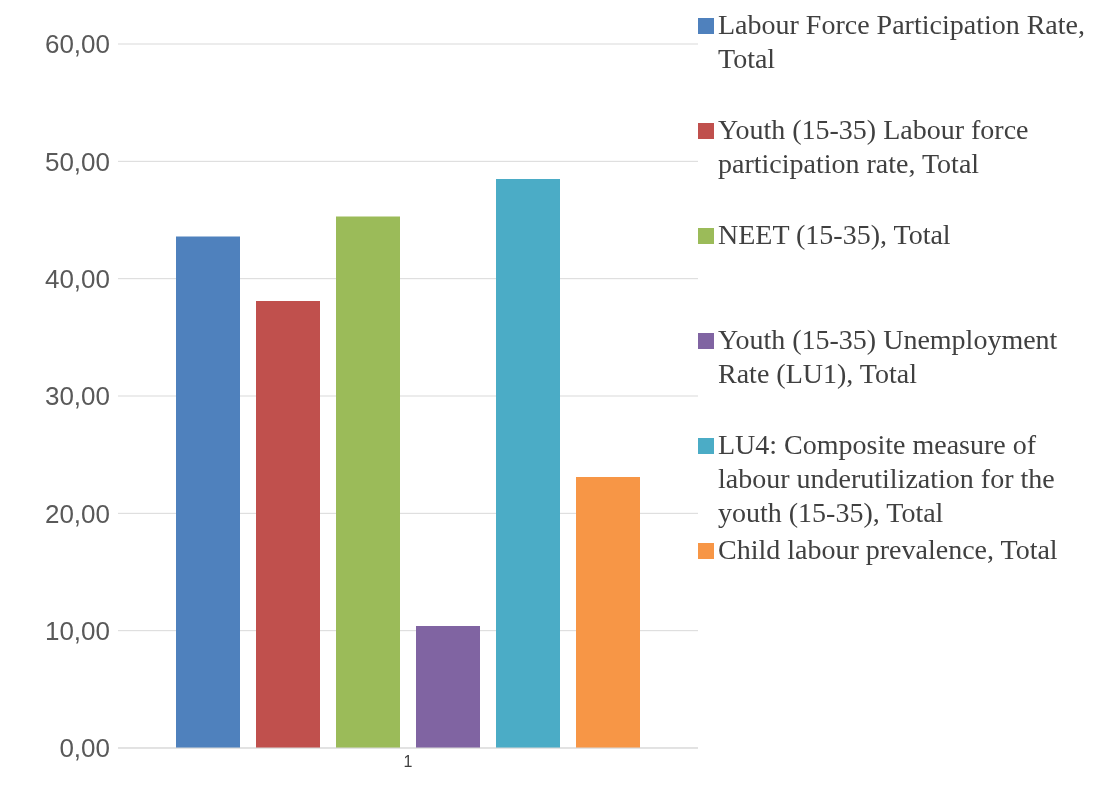  What do you see at coordinates (77, 396) in the screenshot?
I see `y-tick-label: 30,00` at bounding box center [77, 396].